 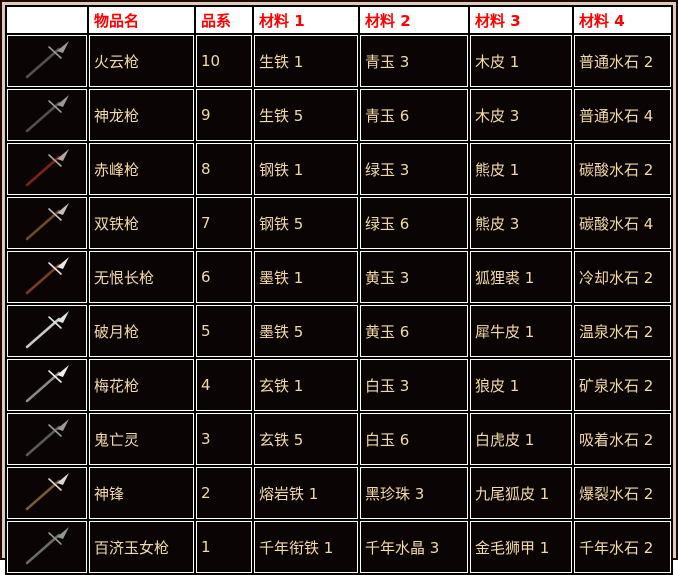 I want to click on grade-cell: 8, so click(x=224, y=169).